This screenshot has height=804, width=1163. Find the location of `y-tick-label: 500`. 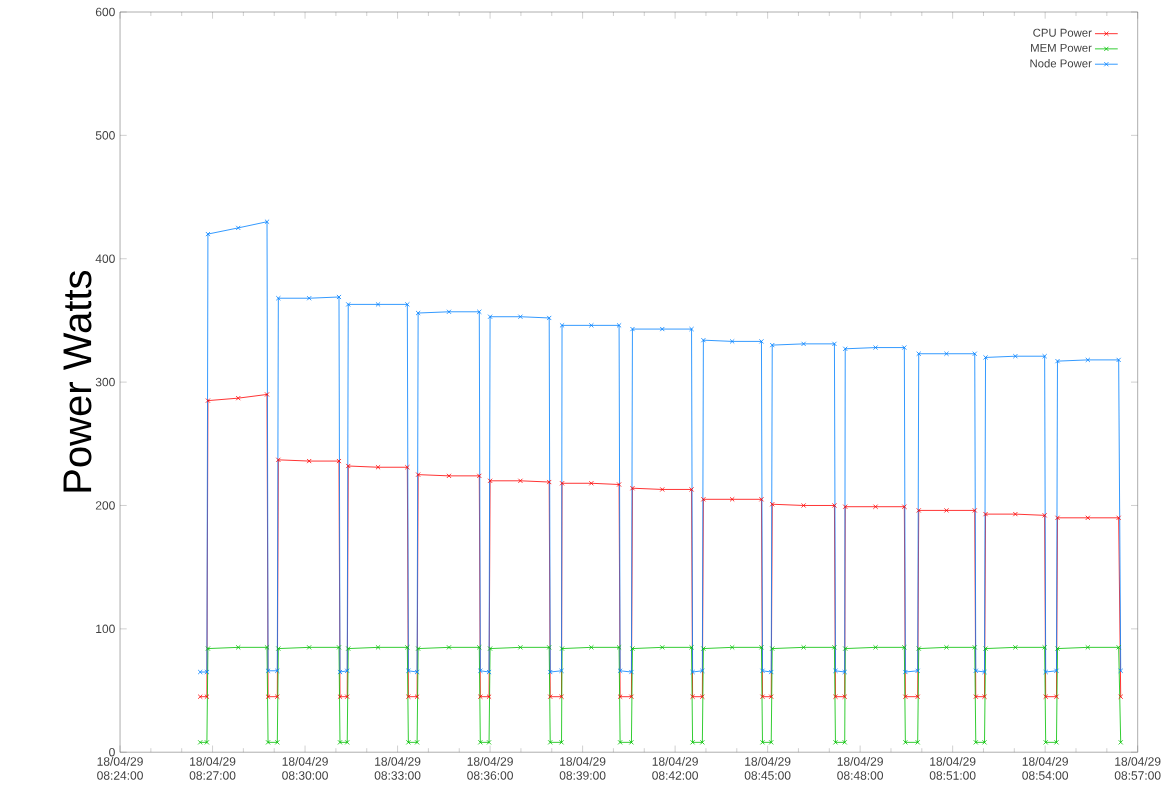

y-tick-label: 500 is located at coordinates (105, 135).